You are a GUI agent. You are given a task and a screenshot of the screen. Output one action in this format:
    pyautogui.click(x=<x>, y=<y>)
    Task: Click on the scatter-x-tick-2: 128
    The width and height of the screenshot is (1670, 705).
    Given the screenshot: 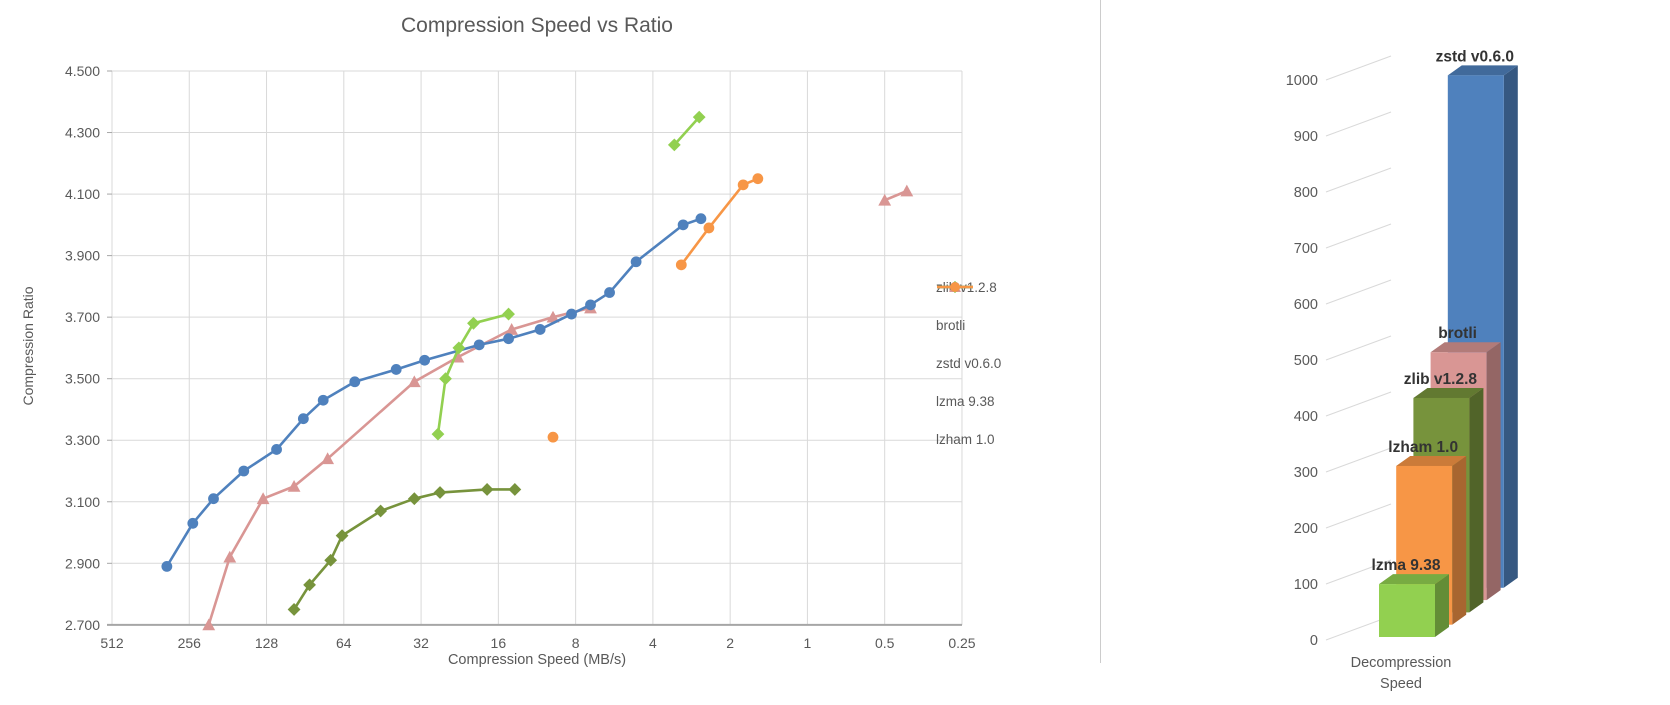 What is the action you would take?
    pyautogui.click(x=267, y=643)
    